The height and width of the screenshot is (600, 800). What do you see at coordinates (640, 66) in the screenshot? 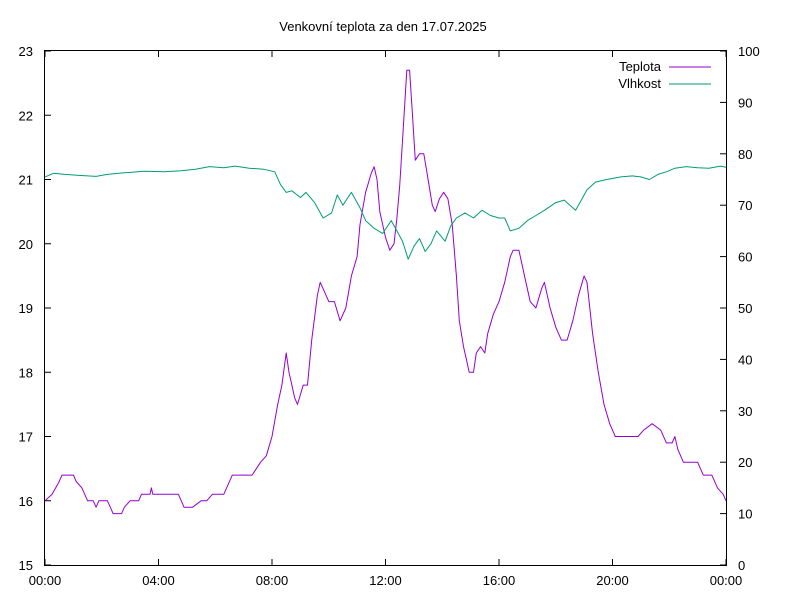
I see `legend-label-teplota: Teplota` at bounding box center [640, 66].